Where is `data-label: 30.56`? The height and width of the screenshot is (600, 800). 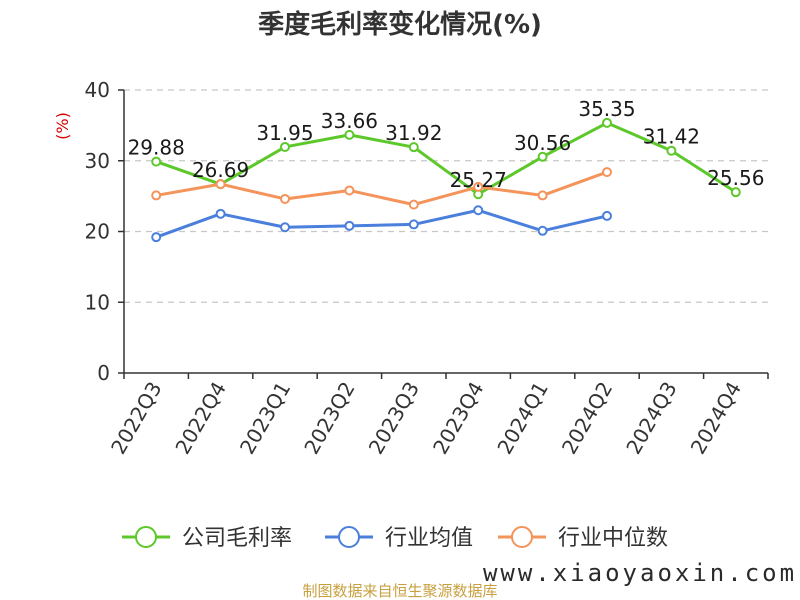
data-label: 30.56 is located at coordinates (542, 143).